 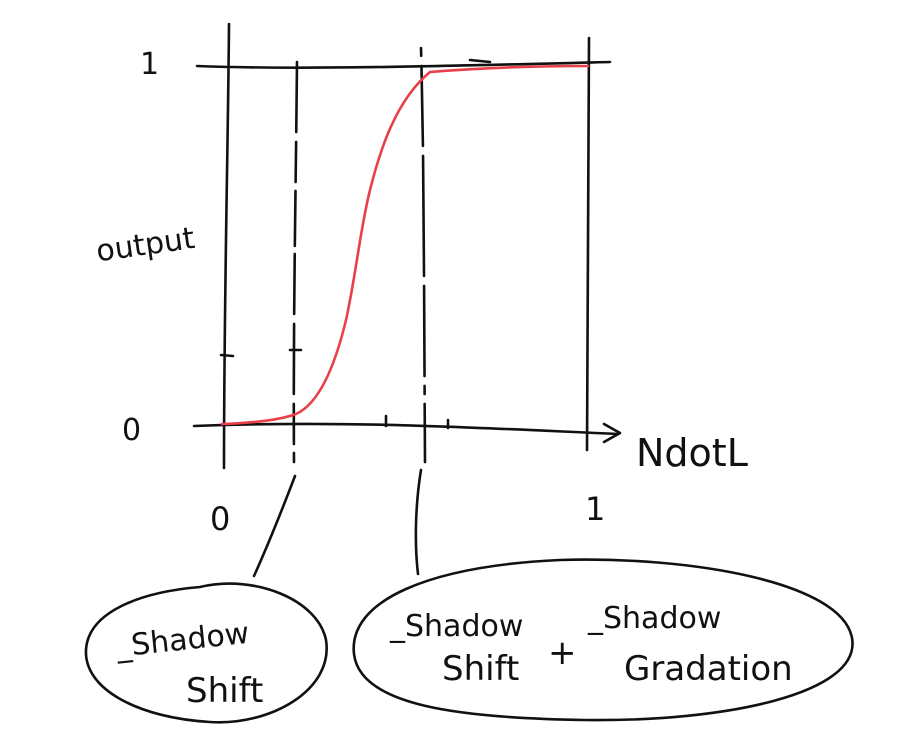 What do you see at coordinates (406, 429) in the screenshot?
I see `x-axis-line` at bounding box center [406, 429].